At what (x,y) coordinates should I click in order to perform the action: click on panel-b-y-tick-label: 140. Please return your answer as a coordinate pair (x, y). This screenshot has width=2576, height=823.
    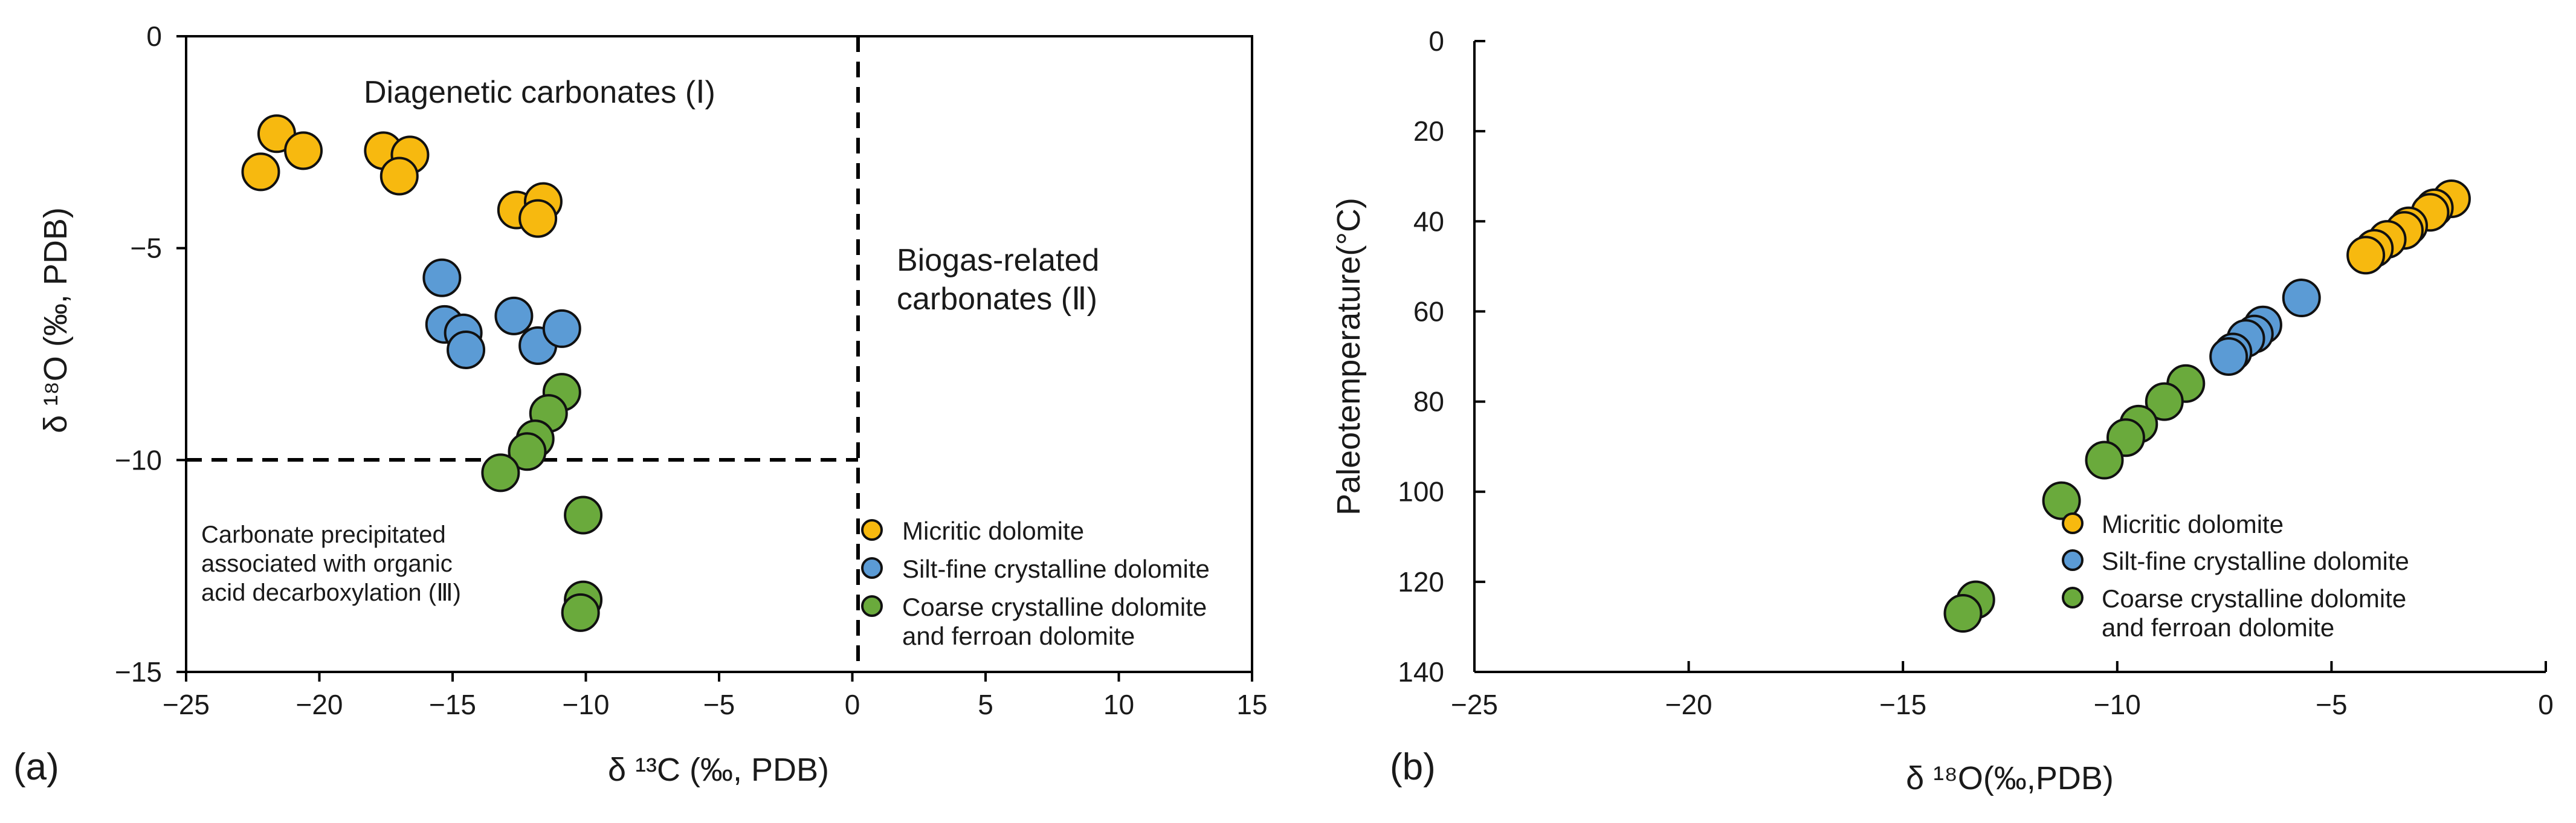
    Looking at the image, I should click on (1421, 672).